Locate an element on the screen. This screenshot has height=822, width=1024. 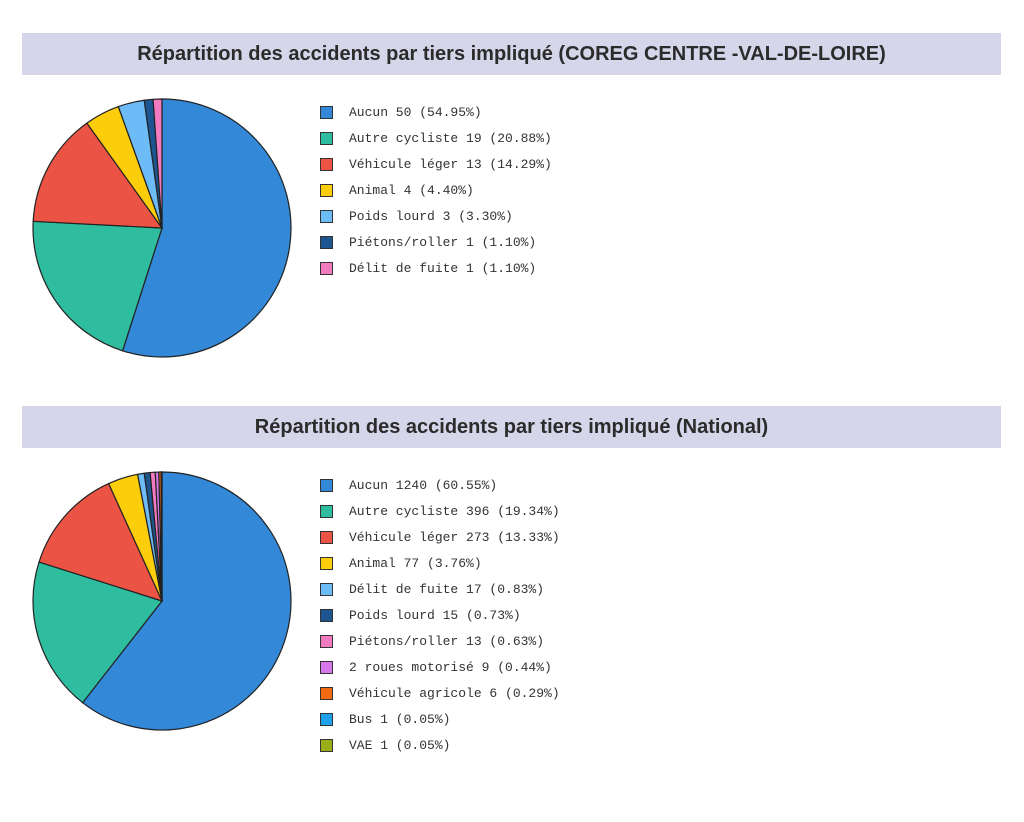
coreg-legend-label-2: Véhicule léger 13 (14.29%) is located at coordinates (450, 164).